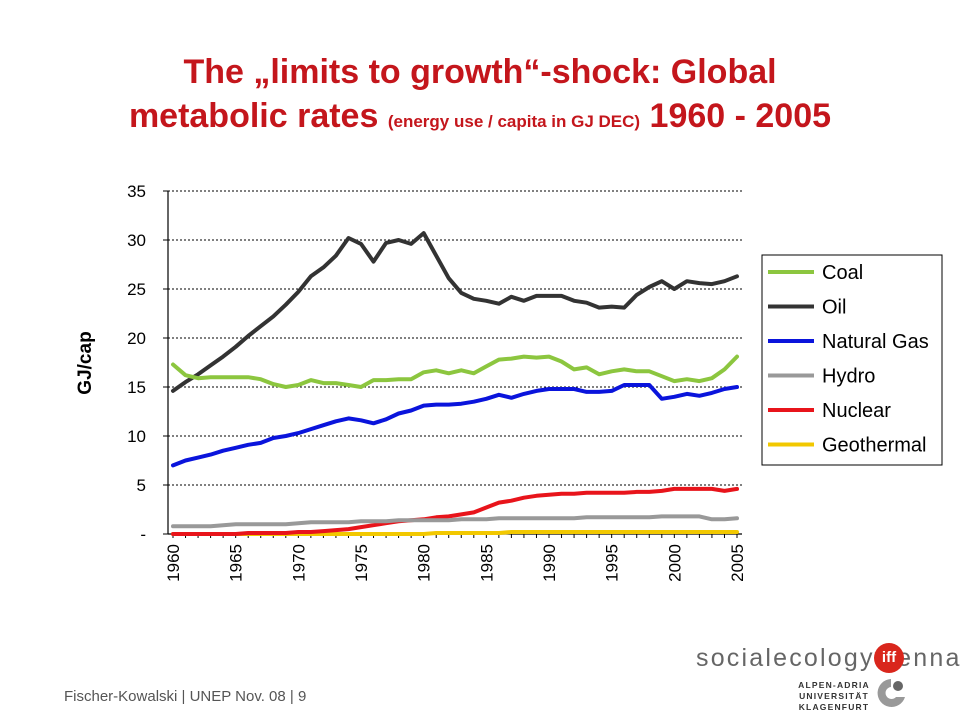 This screenshot has height=720, width=960. Describe the element at coordinates (361, 563) in the screenshot. I see `x-tick-label: 1975` at that location.